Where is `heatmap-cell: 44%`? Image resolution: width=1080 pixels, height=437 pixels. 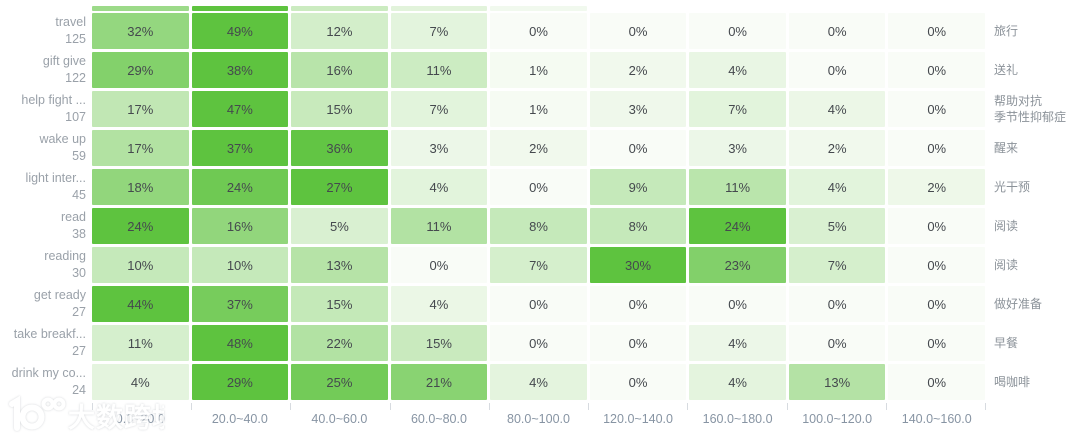
heatmap-cell: 44% is located at coordinates (140, 304).